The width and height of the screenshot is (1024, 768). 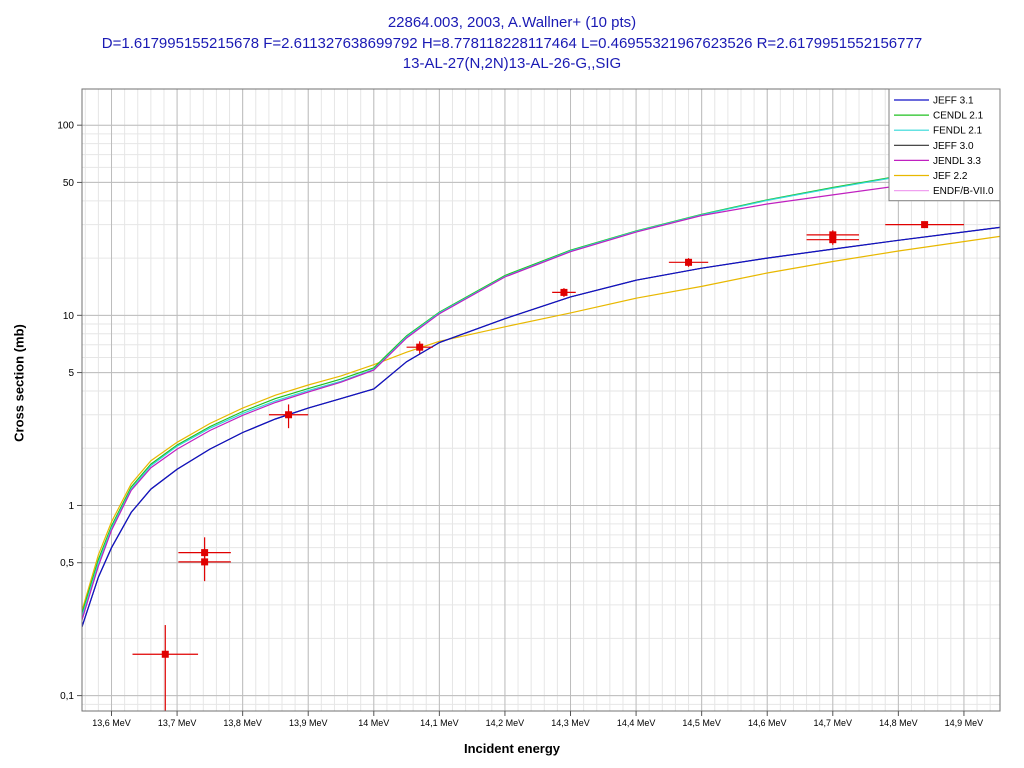 I want to click on legend-label: JENDL 3.3, so click(x=957, y=161).